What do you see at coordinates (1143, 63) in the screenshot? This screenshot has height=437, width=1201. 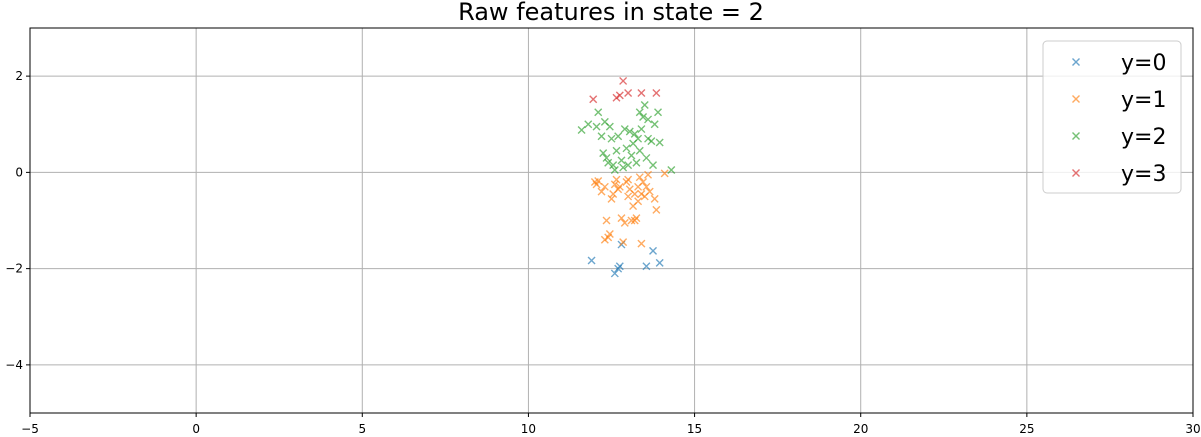 I see `legend-label: y=0` at bounding box center [1143, 63].